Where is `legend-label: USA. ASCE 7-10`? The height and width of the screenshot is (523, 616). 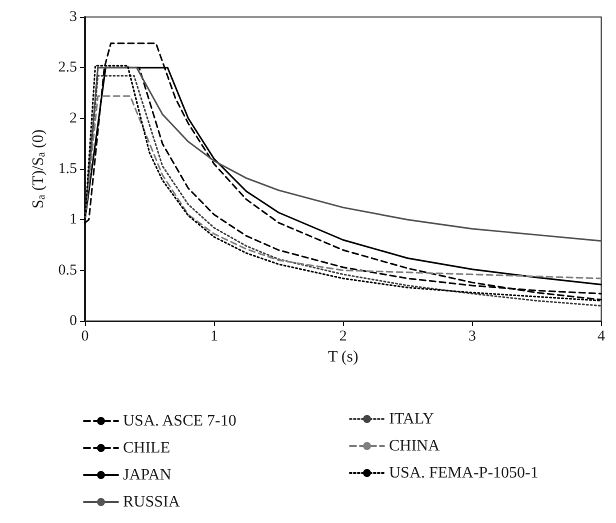 legend-label: USA. ASCE 7-10 is located at coordinates (179, 421).